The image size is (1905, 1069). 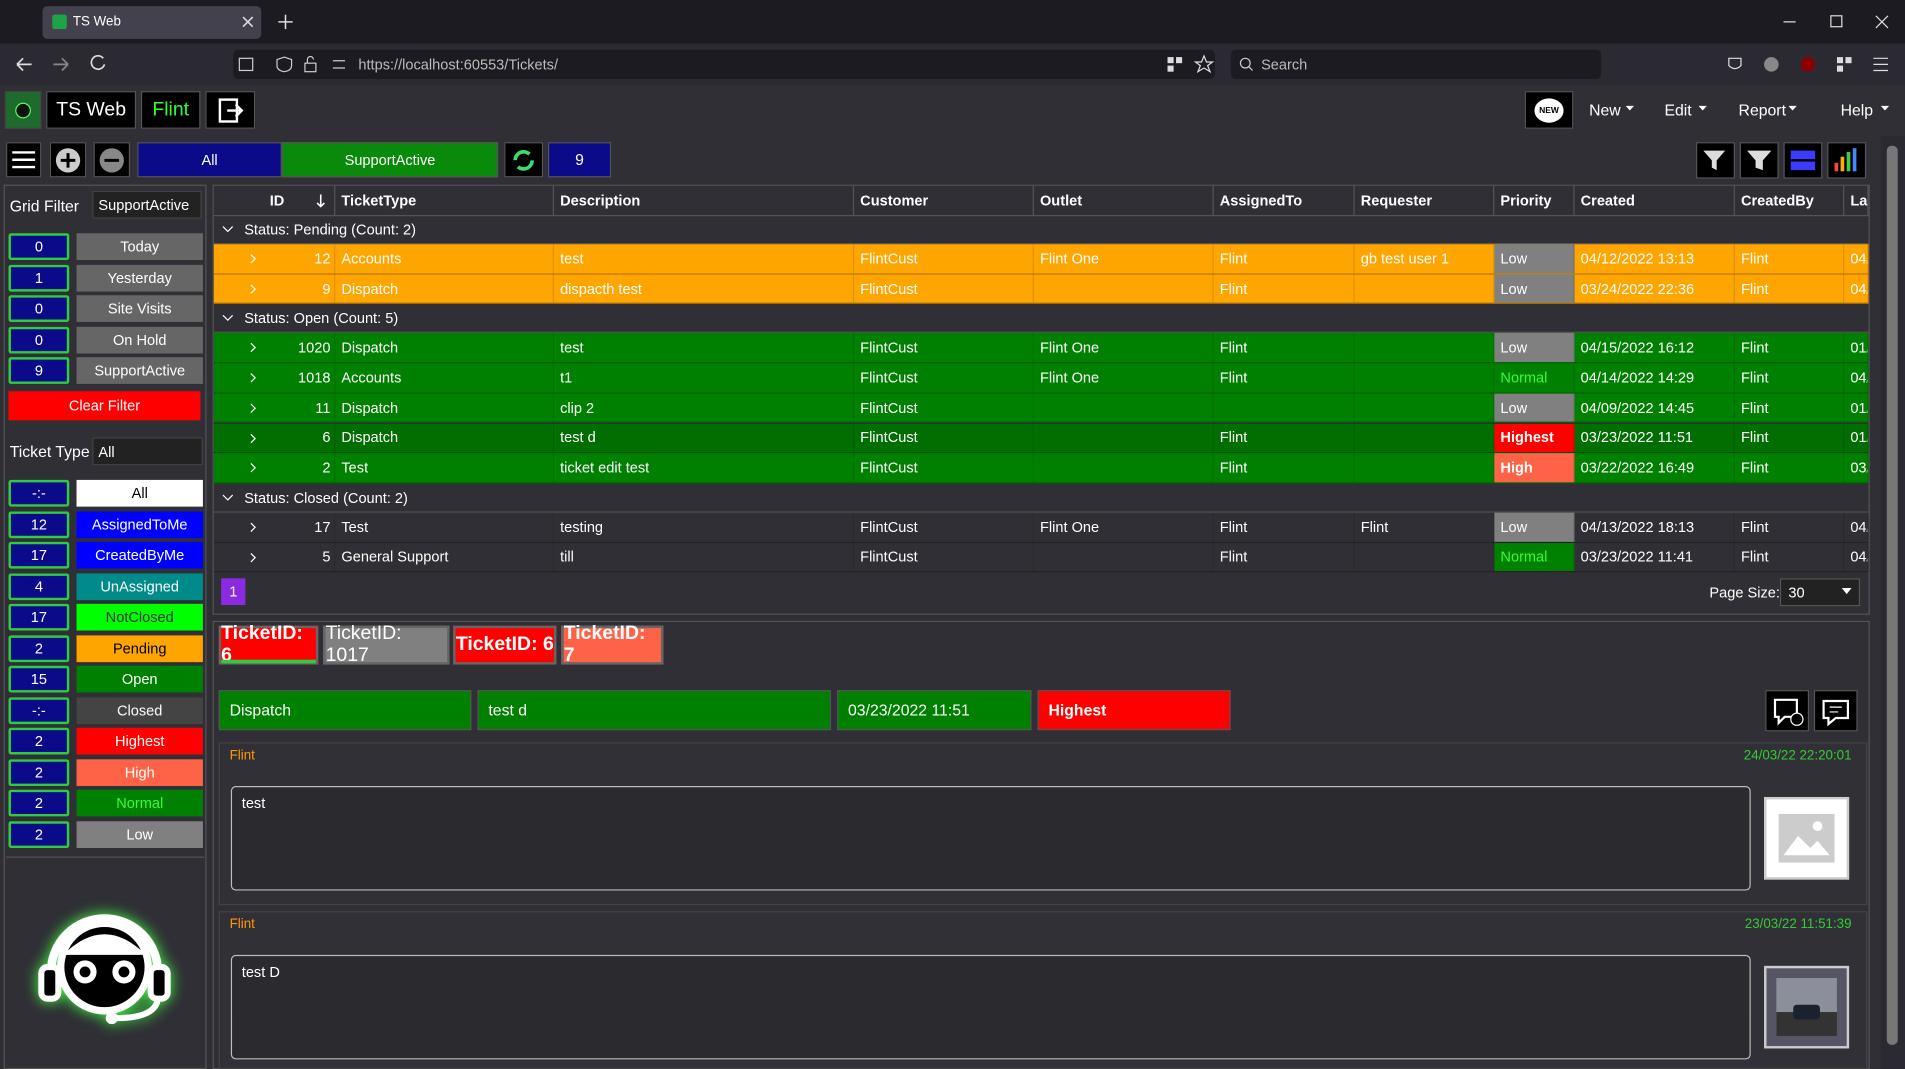 I want to click on scroll-thumb, so click(x=1892, y=595).